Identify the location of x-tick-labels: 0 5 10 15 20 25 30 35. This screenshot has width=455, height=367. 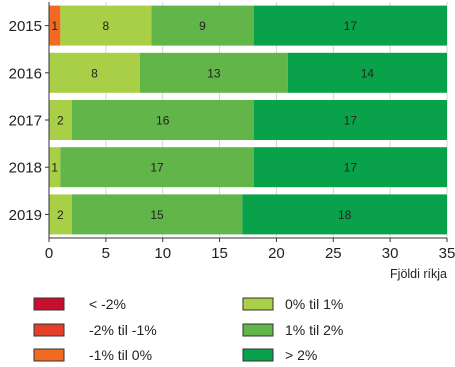
(250, 253).